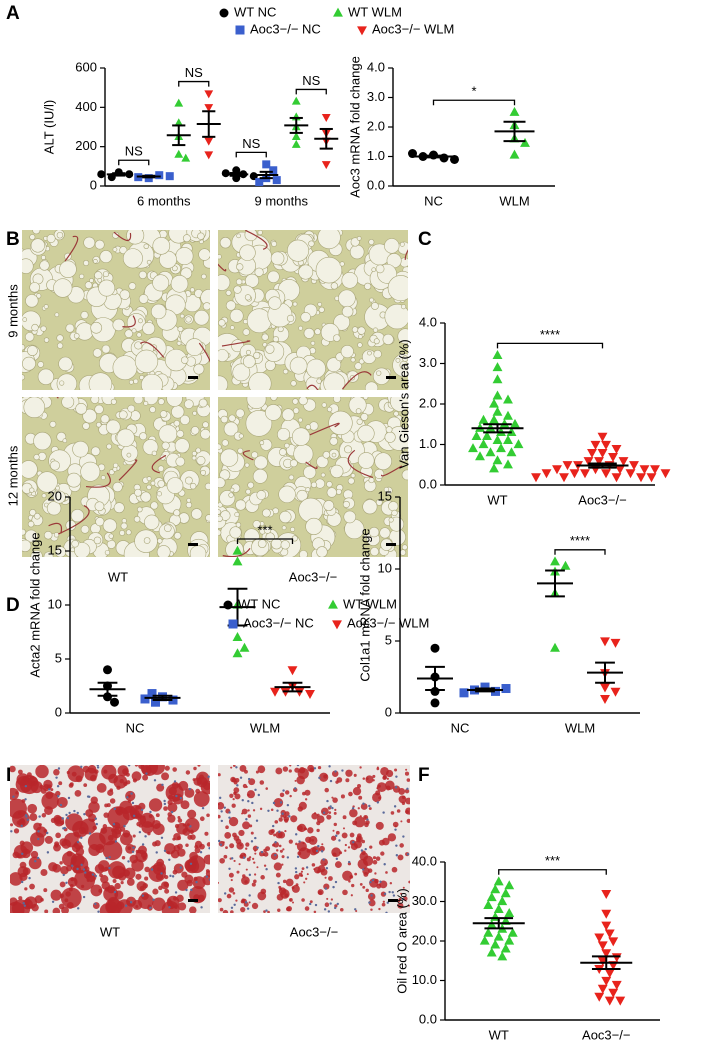 The width and height of the screenshot is (709, 1064). I want to click on micrograph-texture, so click(116, 310).